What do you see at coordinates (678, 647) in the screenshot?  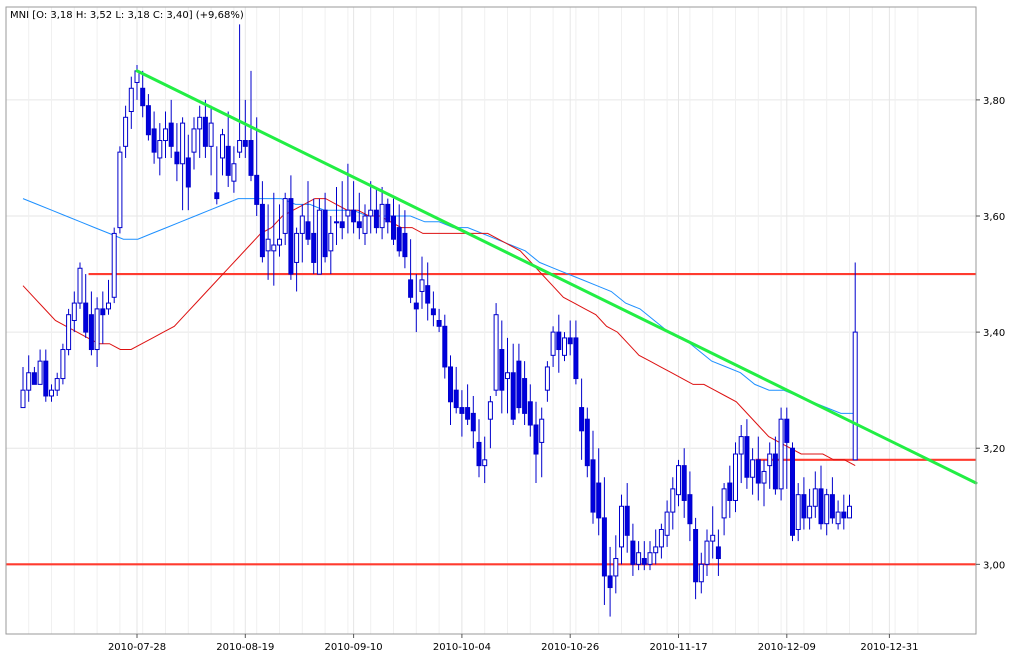 I see `x-tick-label: 2010-11-17` at bounding box center [678, 647].